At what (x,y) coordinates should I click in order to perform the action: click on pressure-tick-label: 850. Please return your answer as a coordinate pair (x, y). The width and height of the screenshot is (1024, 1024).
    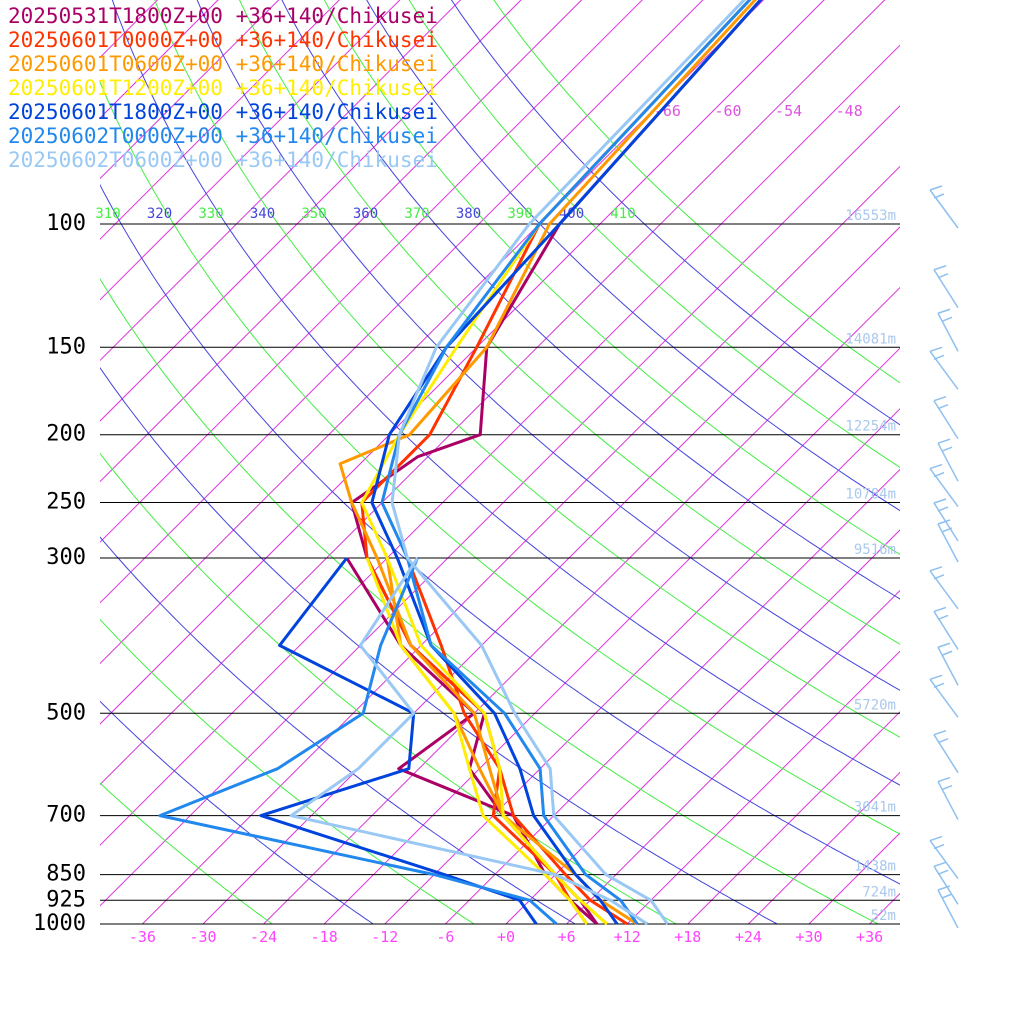
    Looking at the image, I should click on (66, 874).